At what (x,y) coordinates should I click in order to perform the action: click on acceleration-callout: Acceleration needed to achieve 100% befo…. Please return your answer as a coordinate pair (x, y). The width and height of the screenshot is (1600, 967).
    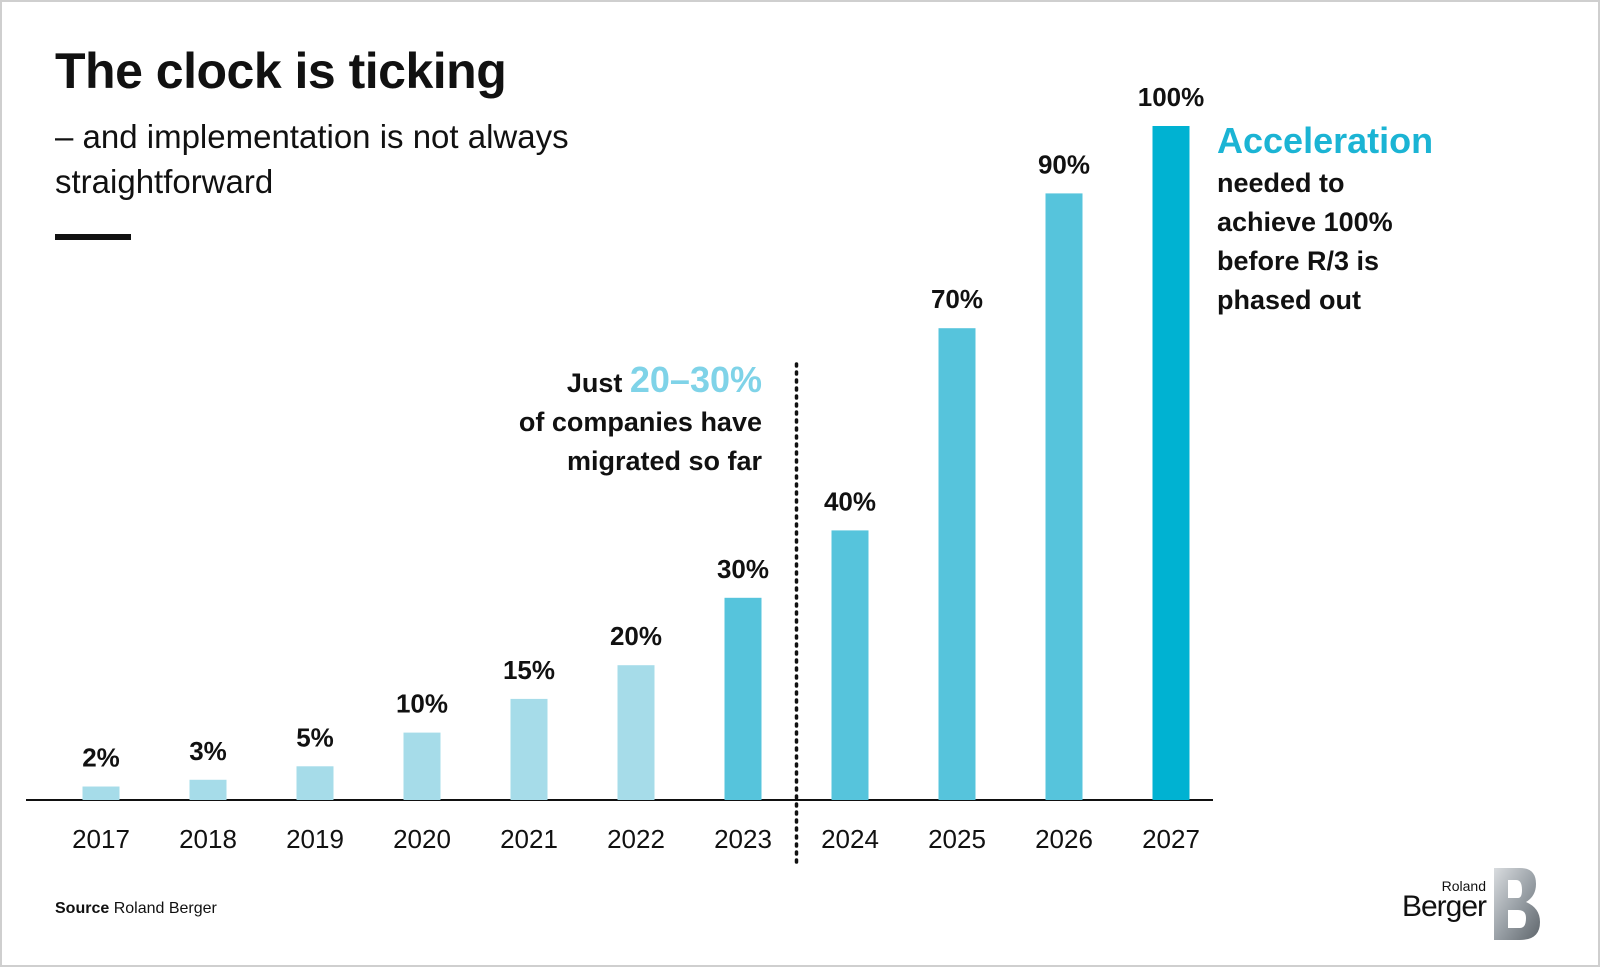
    Looking at the image, I should click on (1337, 219).